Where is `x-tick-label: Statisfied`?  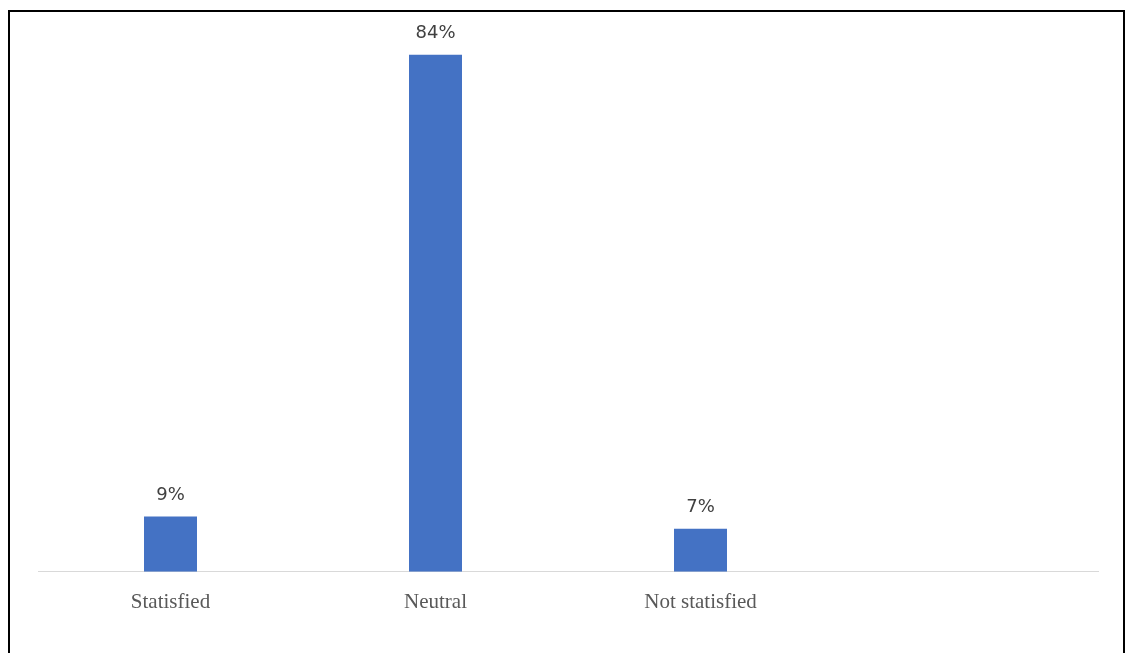 x-tick-label: Statisfied is located at coordinates (170, 600).